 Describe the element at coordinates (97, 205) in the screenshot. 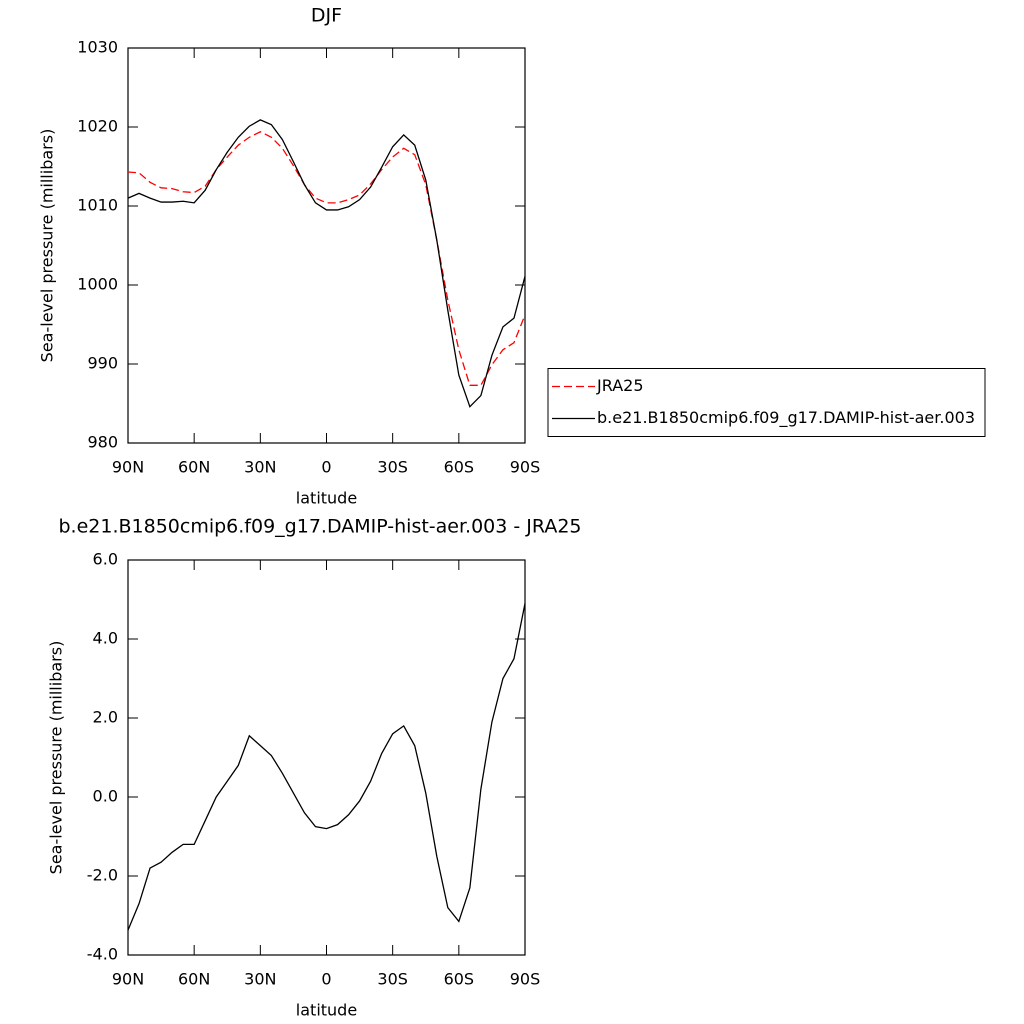

I see `y-tick-label: 1010` at that location.